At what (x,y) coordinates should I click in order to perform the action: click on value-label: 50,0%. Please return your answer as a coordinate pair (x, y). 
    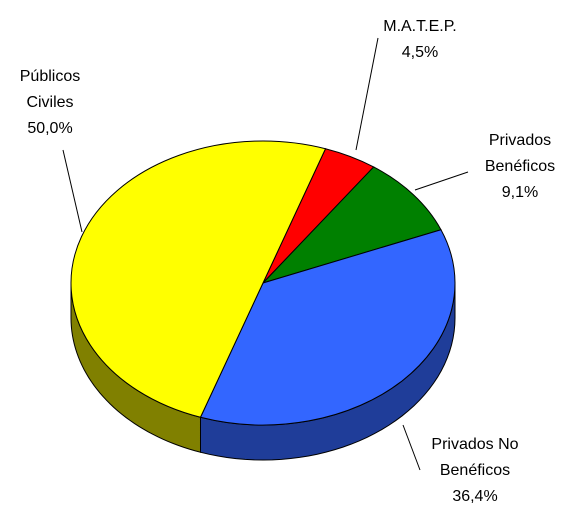
    Looking at the image, I should click on (50, 128).